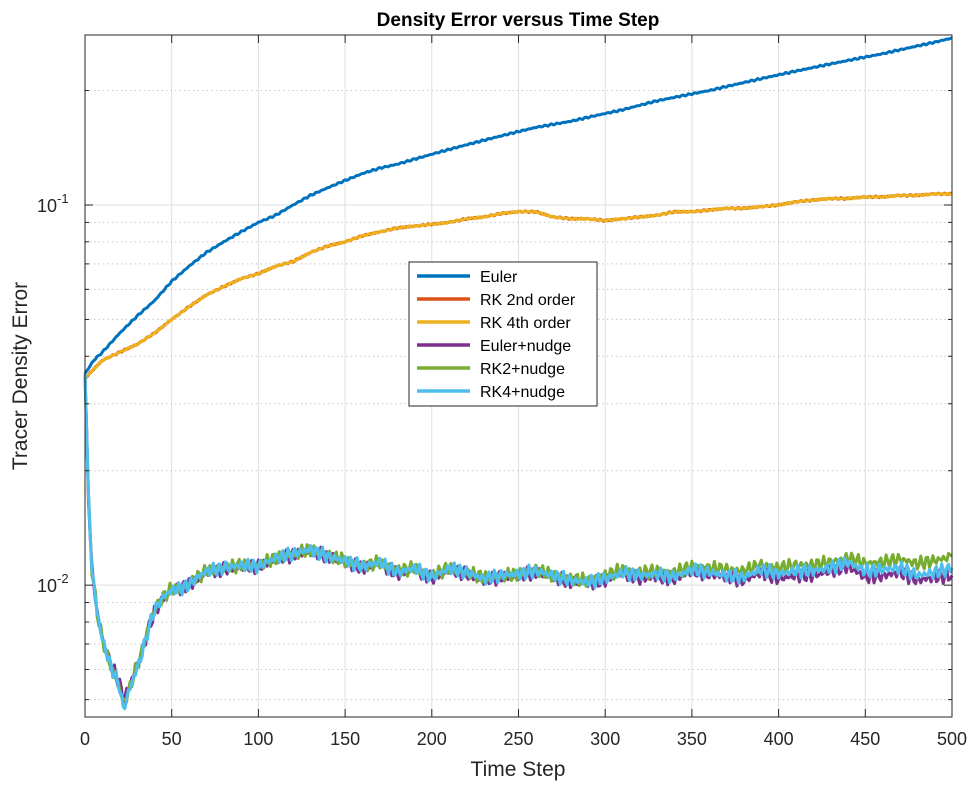 Image resolution: width=978 pixels, height=791 pixels. Describe the element at coordinates (258, 739) in the screenshot. I see `x-tick-label: 100` at that location.